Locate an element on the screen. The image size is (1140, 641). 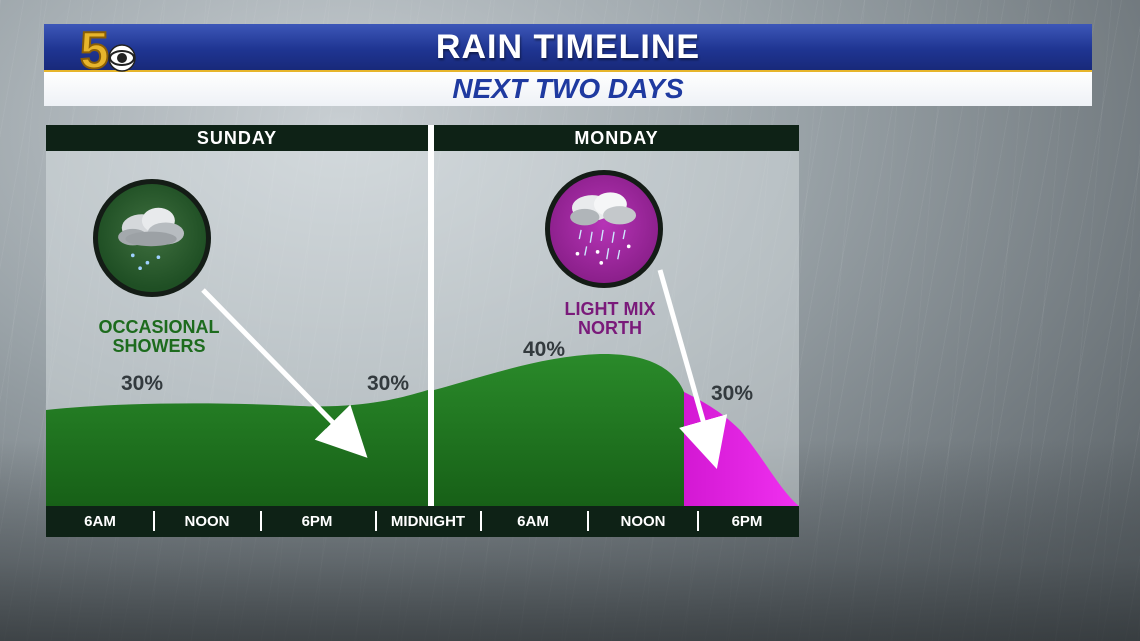
title-bar: RAIN TIMELINE is located at coordinates (568, 48).